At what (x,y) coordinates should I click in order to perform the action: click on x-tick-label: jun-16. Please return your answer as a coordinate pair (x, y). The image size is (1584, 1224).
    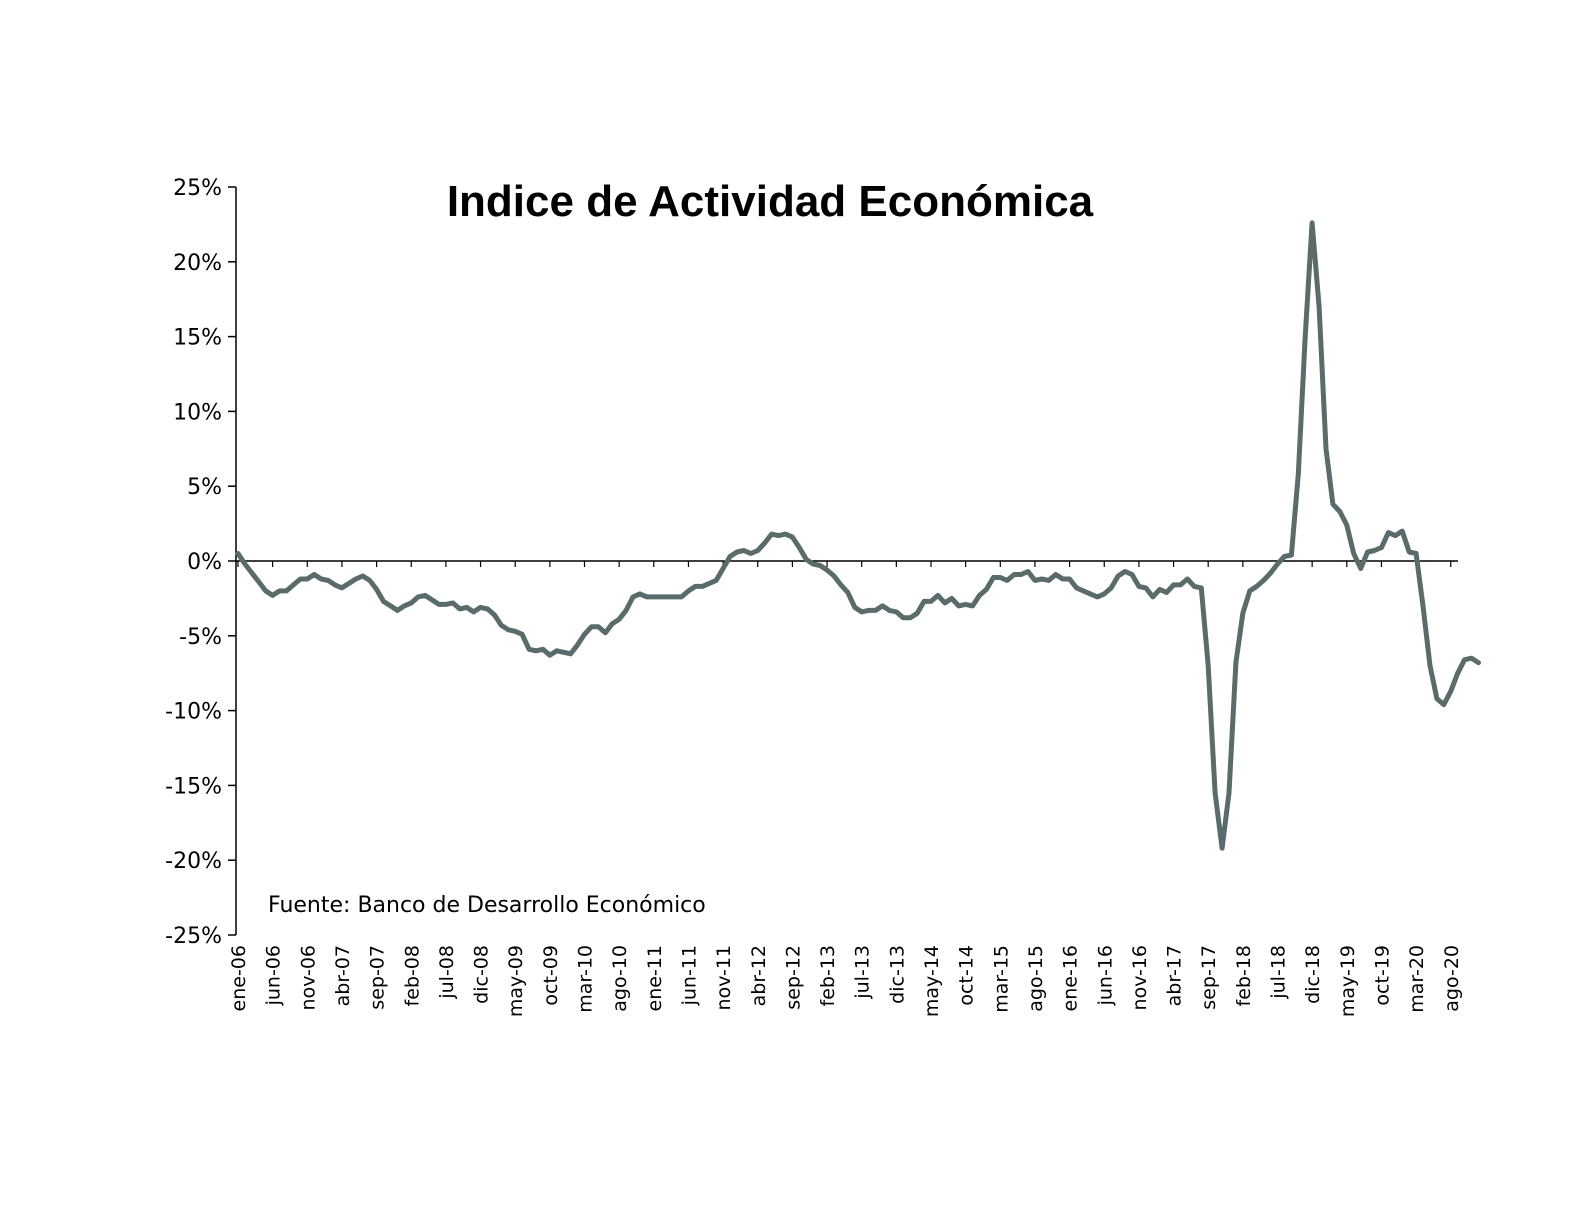
    Looking at the image, I should click on (1105, 975).